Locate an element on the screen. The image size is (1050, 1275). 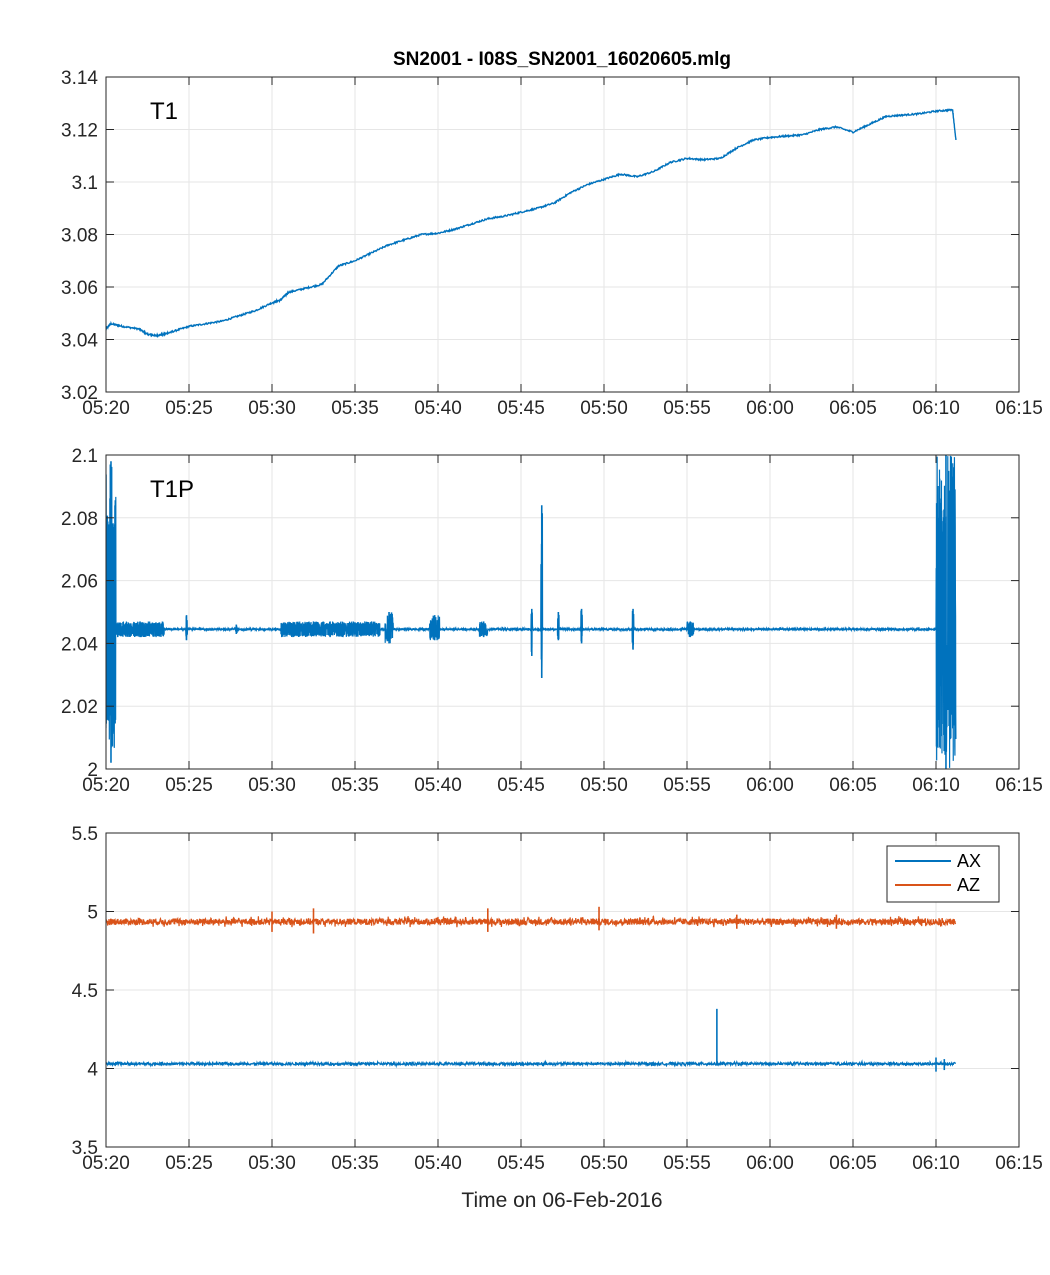
y-tick-label: 2.02 is located at coordinates (79, 707).